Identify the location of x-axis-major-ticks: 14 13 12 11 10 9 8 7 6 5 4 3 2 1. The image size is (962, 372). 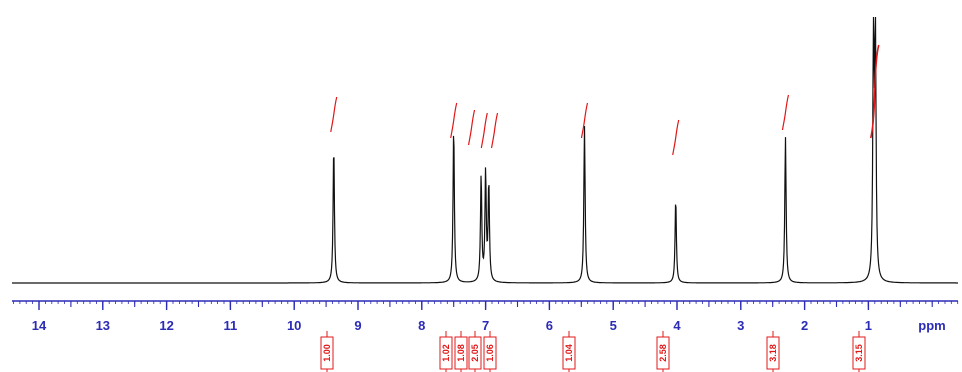
(452, 317).